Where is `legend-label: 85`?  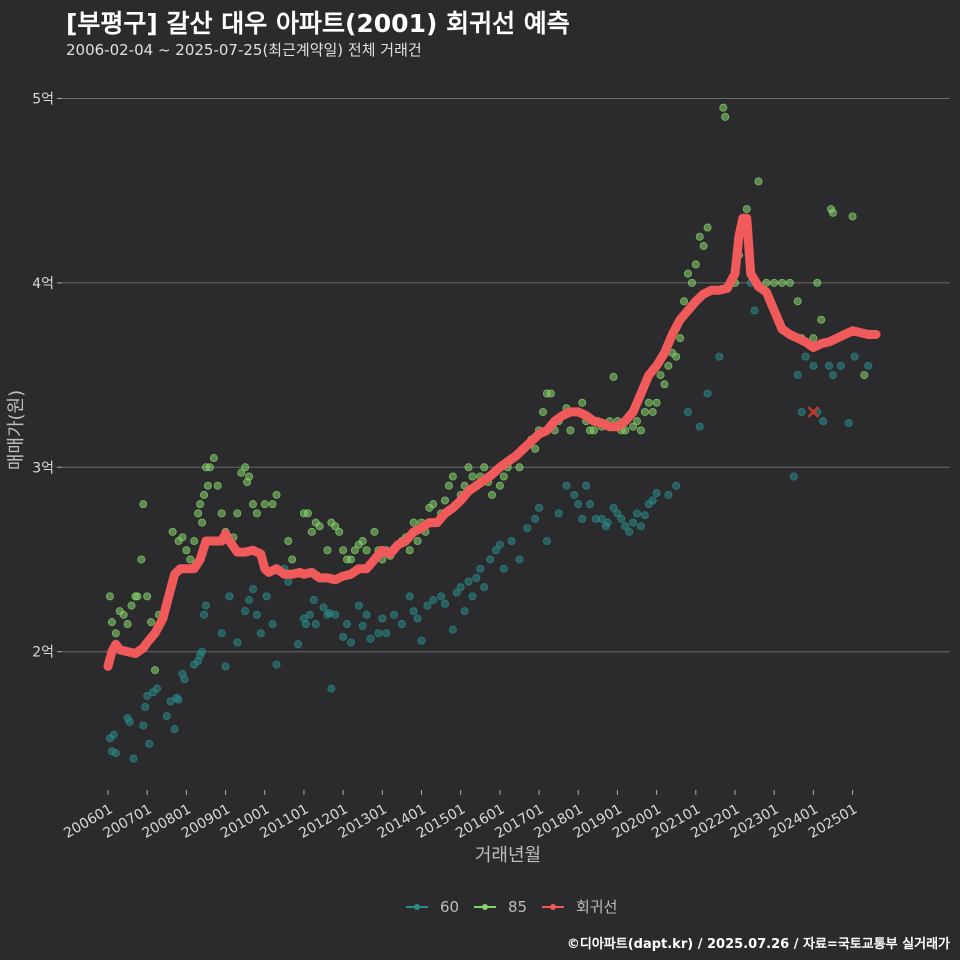
legend-label: 85 is located at coordinates (517, 907).